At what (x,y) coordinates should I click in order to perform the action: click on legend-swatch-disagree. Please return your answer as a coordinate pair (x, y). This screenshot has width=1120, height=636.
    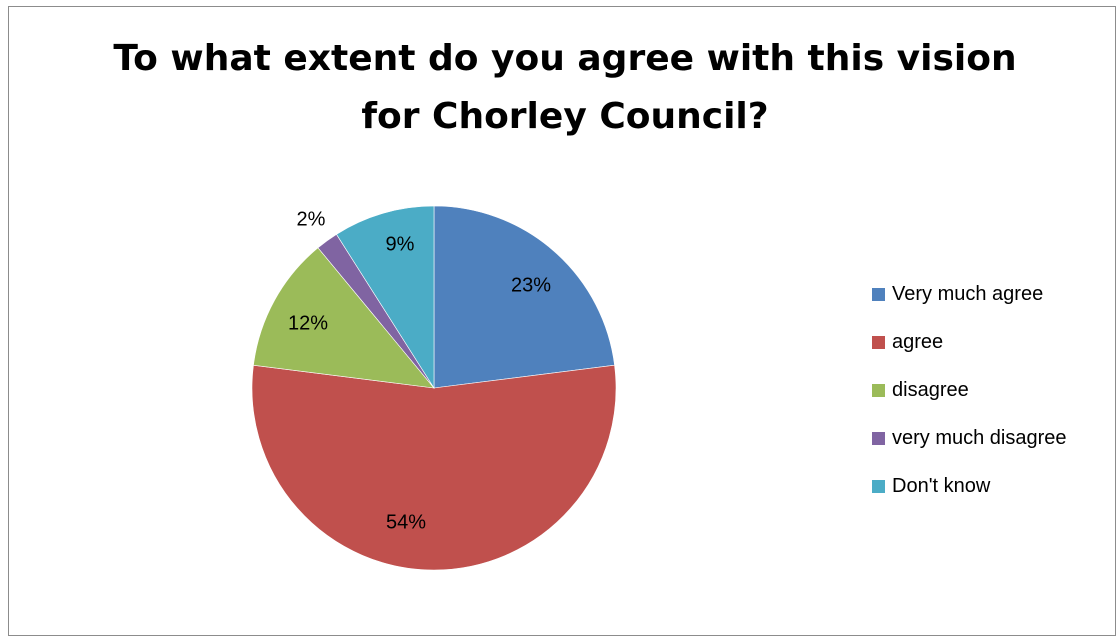
    Looking at the image, I should click on (878, 390).